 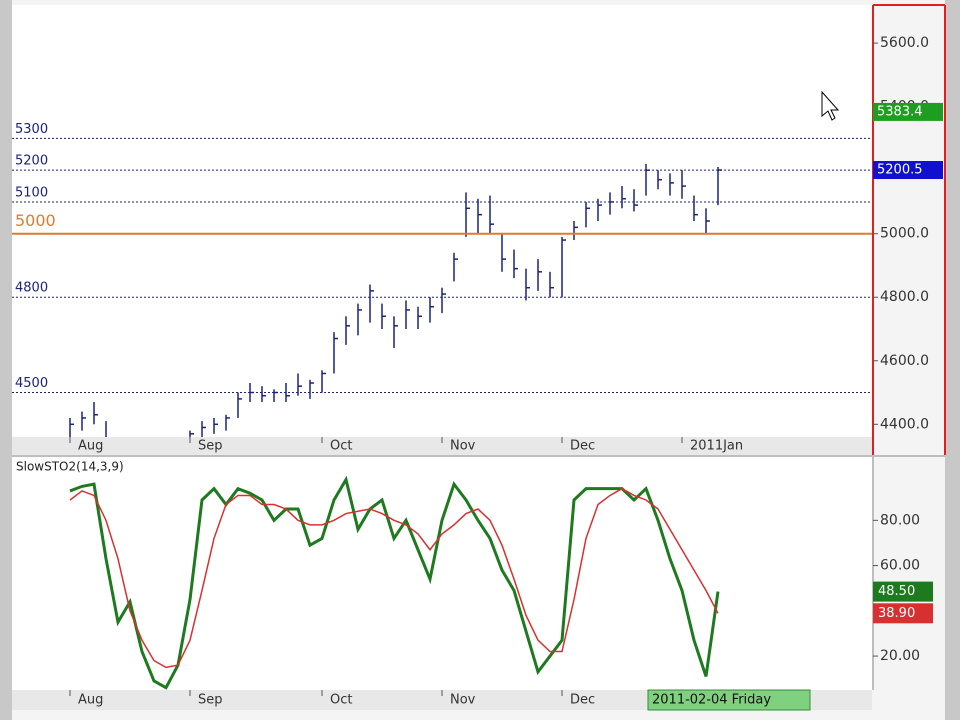 What do you see at coordinates (35, 220) in the screenshot?
I see `level-label: 5000` at bounding box center [35, 220].